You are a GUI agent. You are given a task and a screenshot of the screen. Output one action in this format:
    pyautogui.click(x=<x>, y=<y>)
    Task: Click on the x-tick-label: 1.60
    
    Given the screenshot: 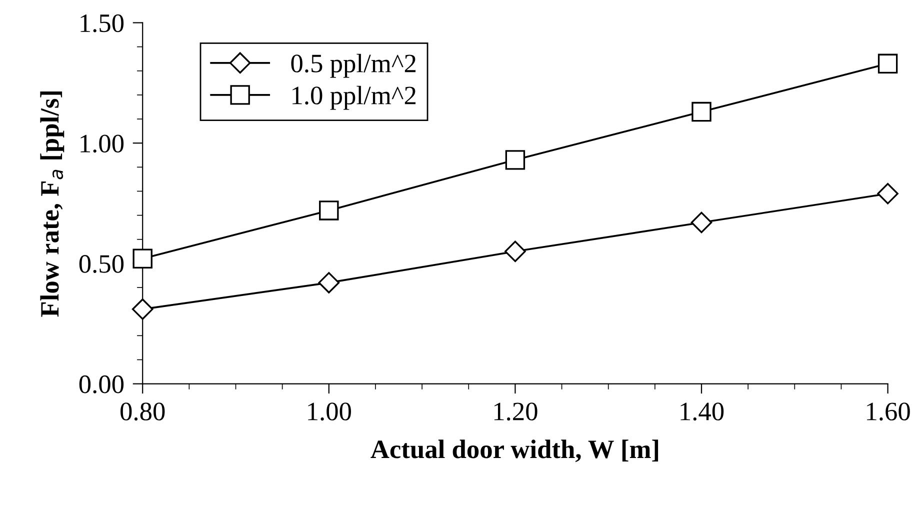 What is the action you would take?
    pyautogui.click(x=888, y=411)
    